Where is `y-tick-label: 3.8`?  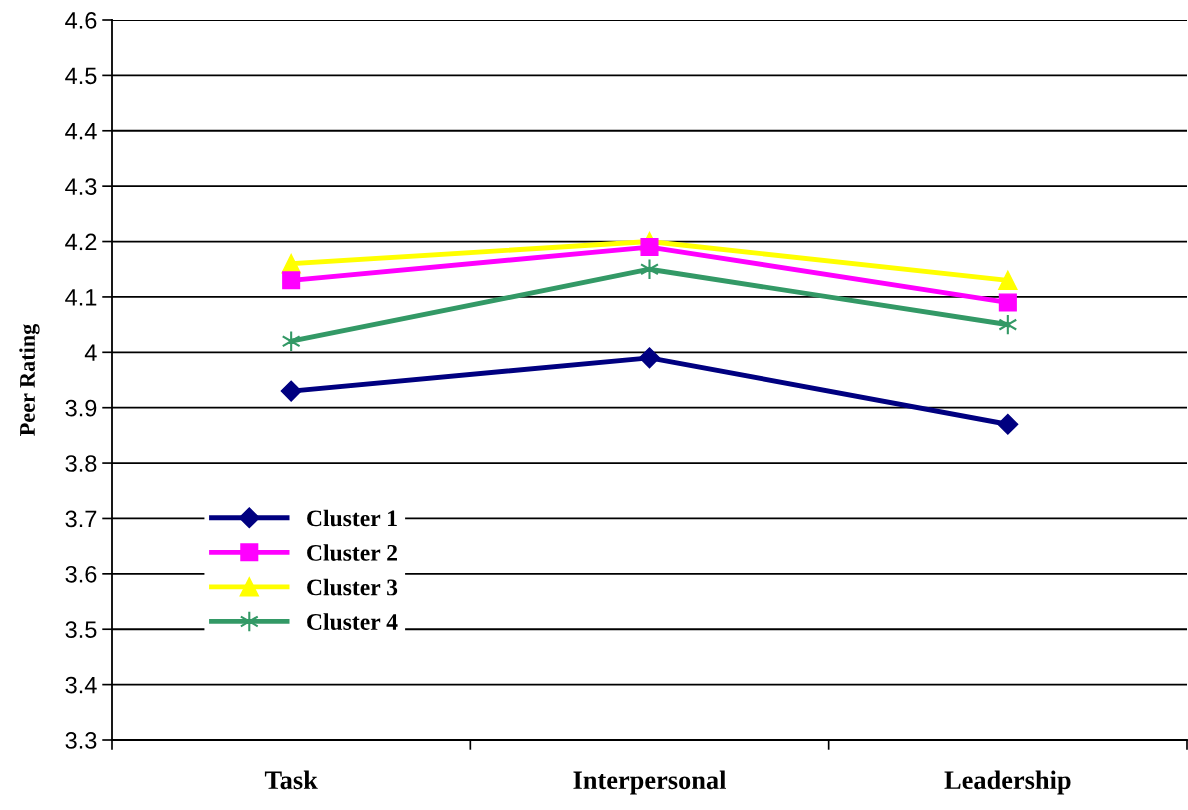
y-tick-label: 3.8 is located at coordinates (81, 463).